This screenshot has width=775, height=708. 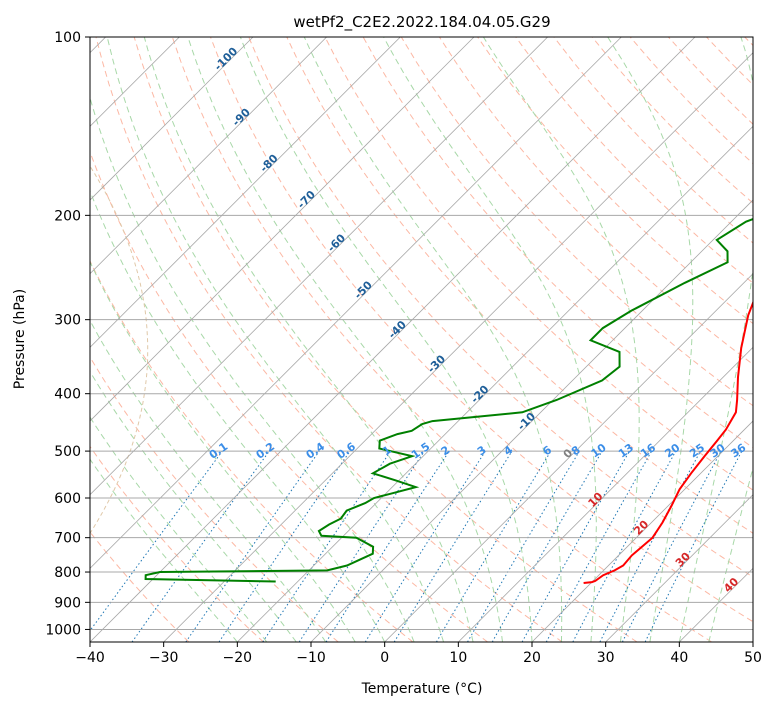 What do you see at coordinates (532, 658) in the screenshot?
I see `x-tick-label: 20` at bounding box center [532, 658].